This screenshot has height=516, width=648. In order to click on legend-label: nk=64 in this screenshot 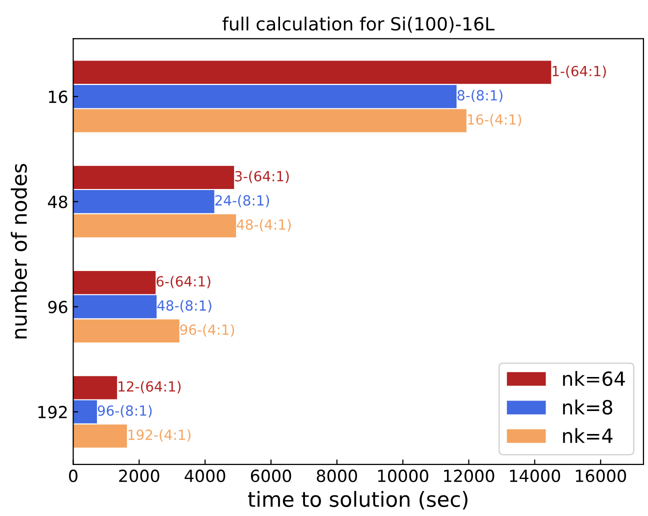, I will do `click(594, 378)`.